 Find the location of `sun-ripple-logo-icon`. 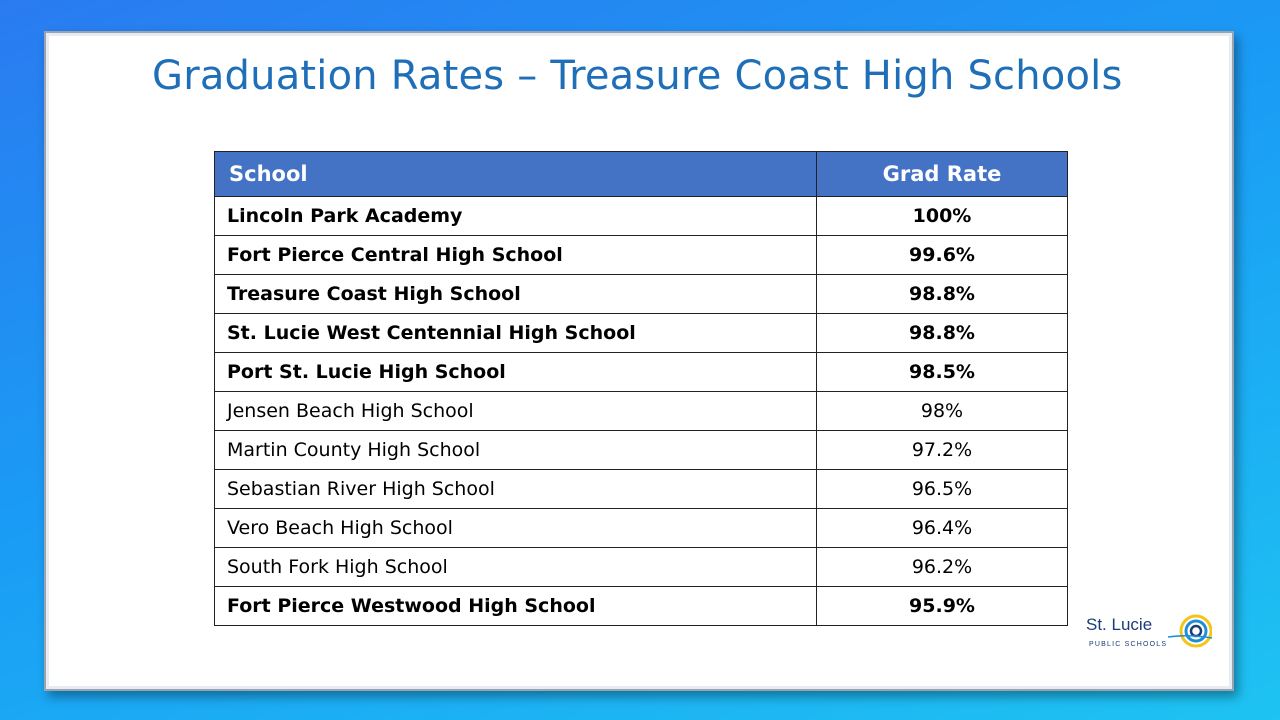

sun-ripple-logo-icon is located at coordinates (1190, 631).